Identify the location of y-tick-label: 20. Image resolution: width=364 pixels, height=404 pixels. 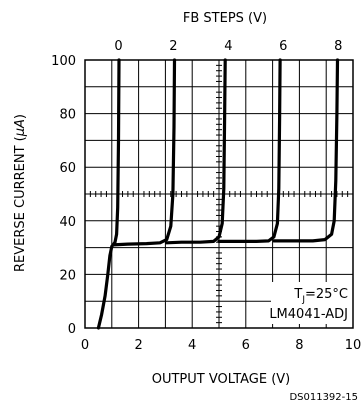
(67, 275).